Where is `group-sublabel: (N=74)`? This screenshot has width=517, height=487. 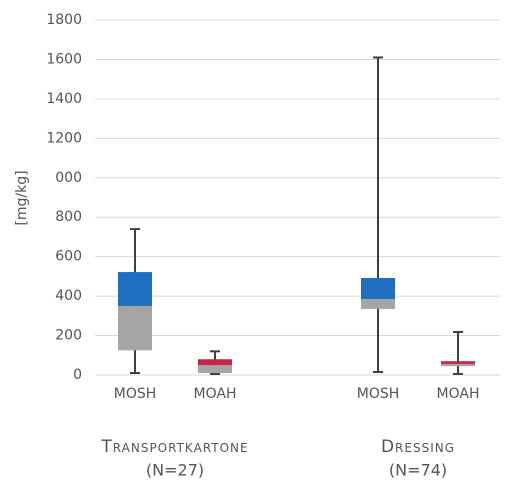
group-sublabel: (N=74) is located at coordinates (418, 470).